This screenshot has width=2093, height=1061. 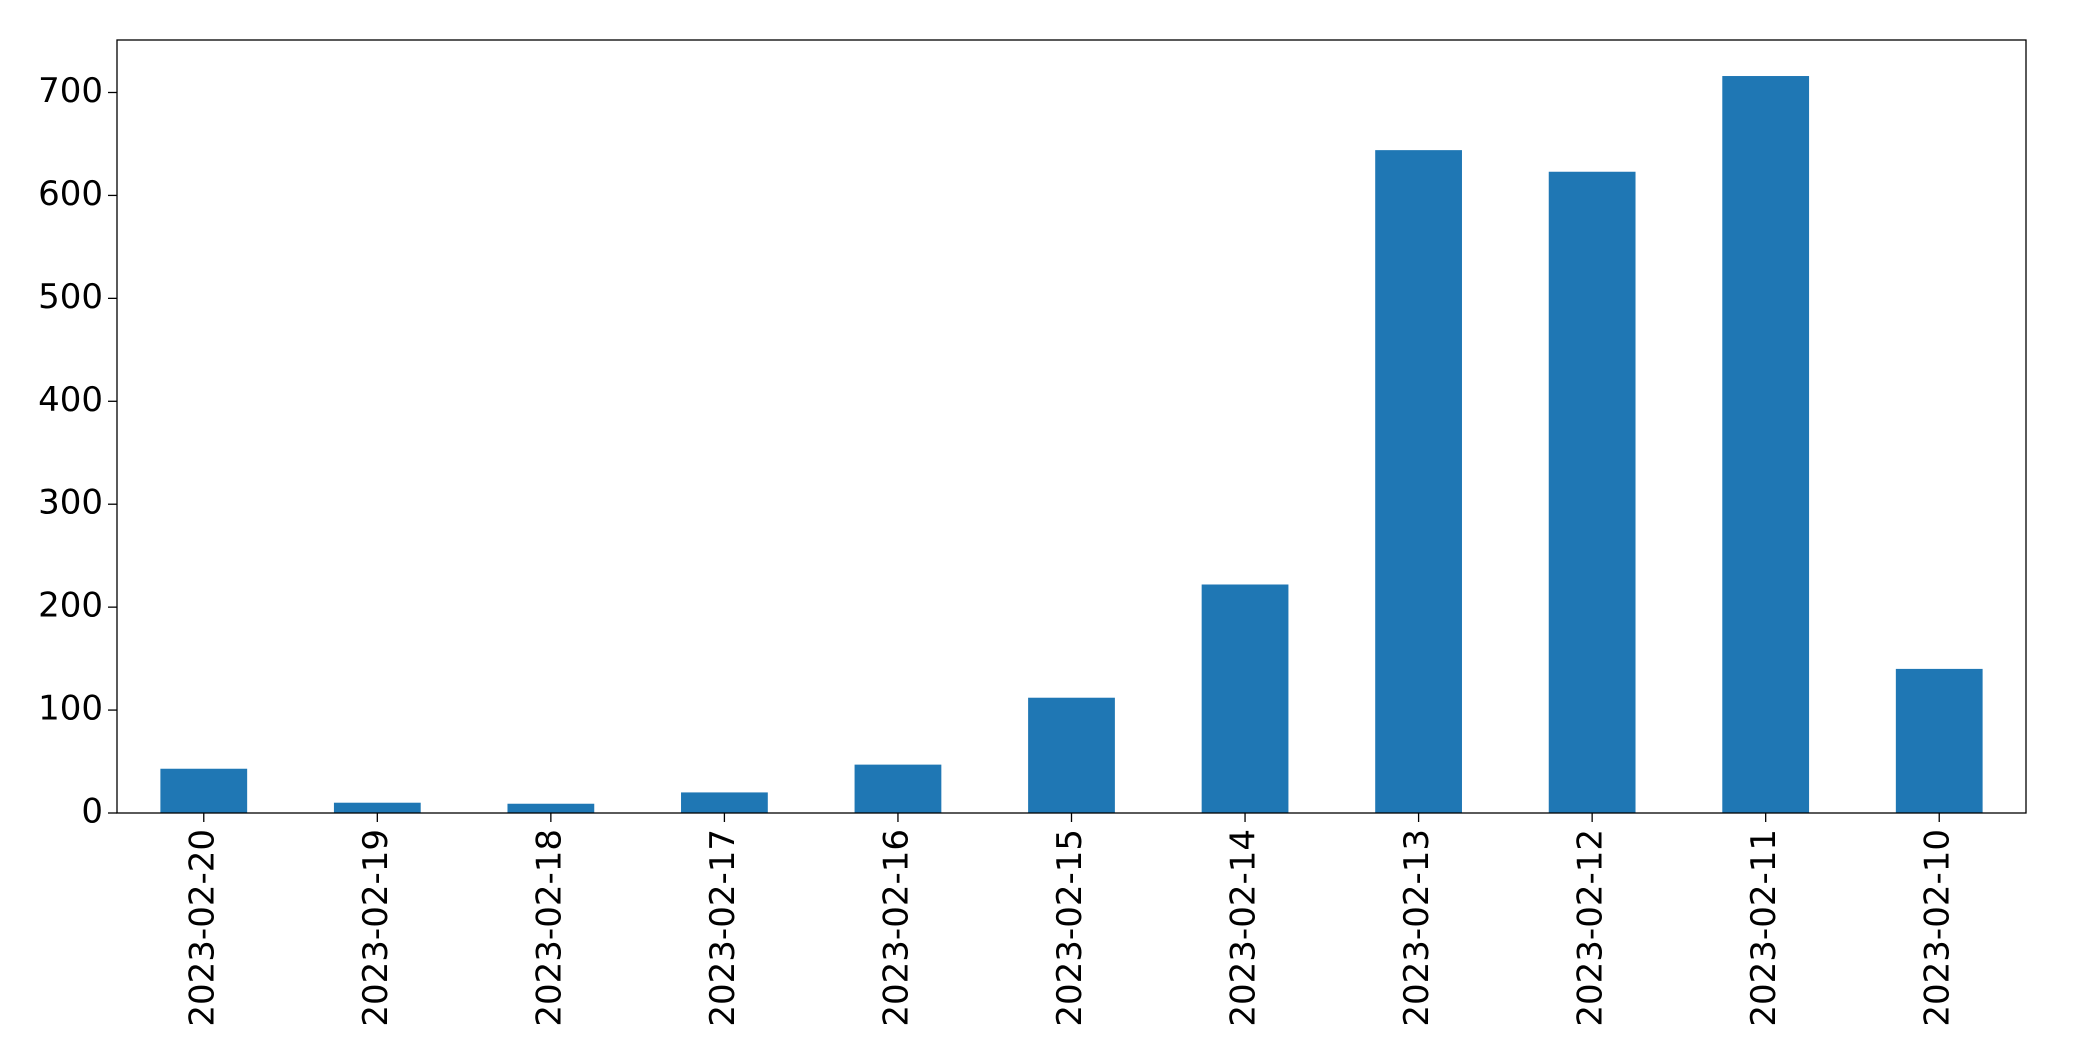 I want to click on x-tick-label: 2023-02-10, so click(x=1938, y=928).